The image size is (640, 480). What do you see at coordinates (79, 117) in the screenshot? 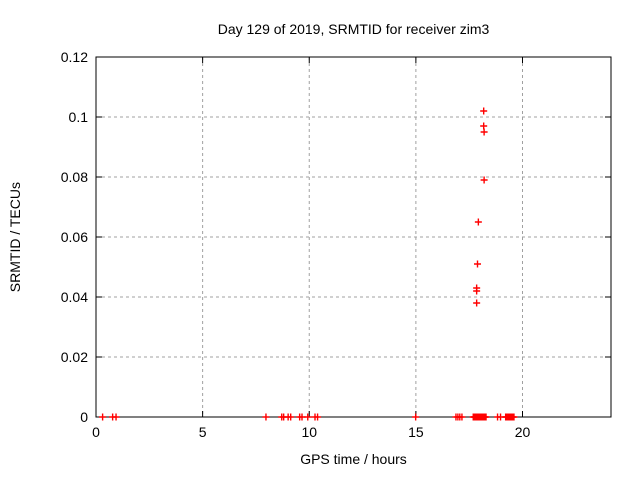
I see `y-tick-label: 0.1` at bounding box center [79, 117].